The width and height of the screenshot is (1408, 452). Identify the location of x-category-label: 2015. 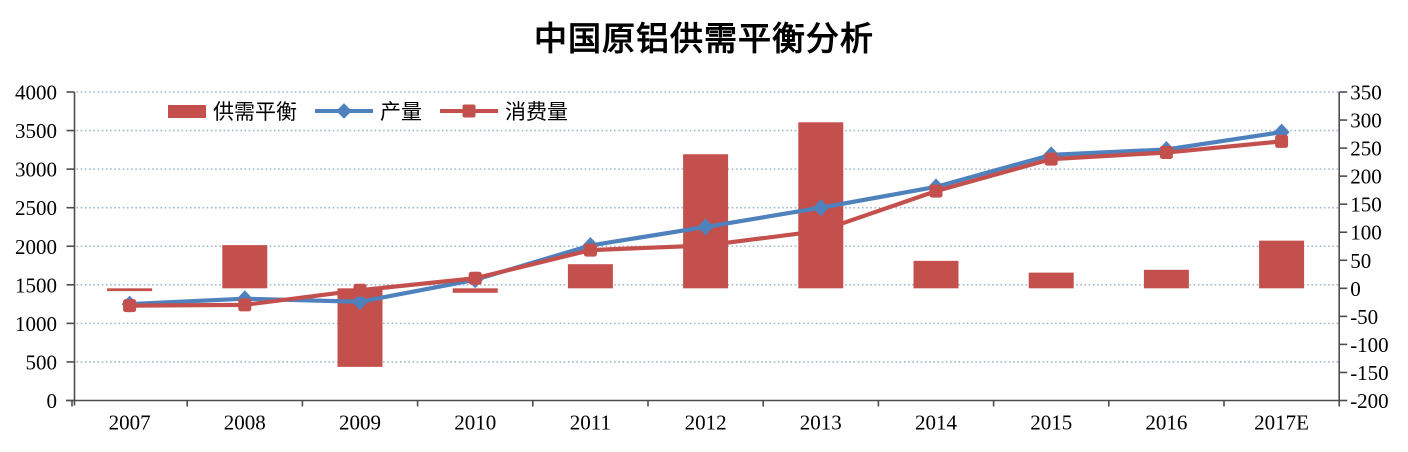
(1051, 423).